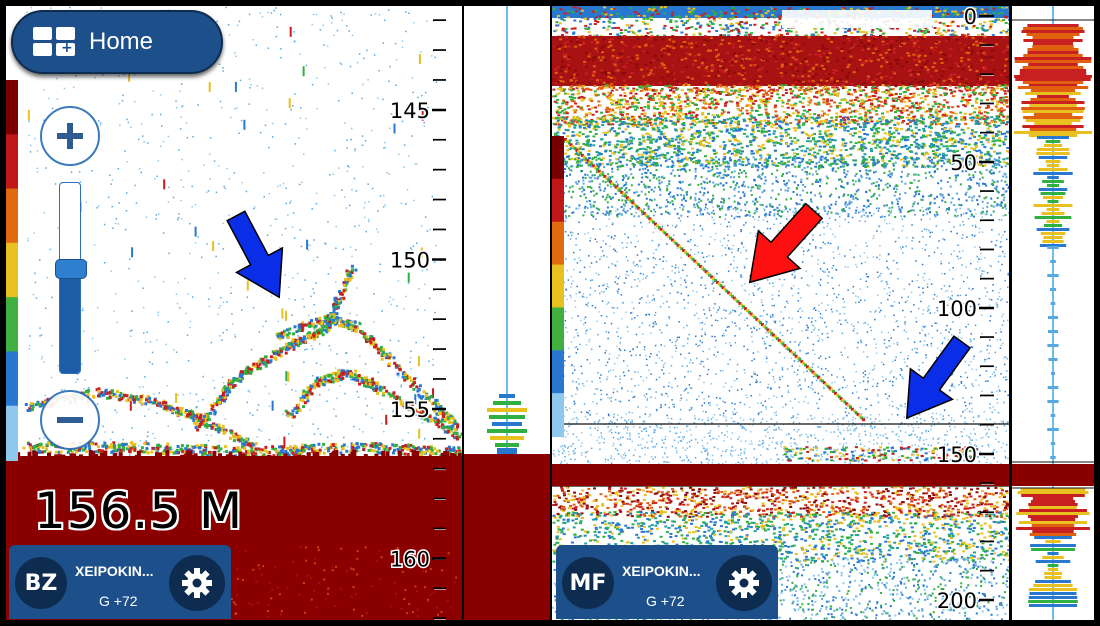 The width and height of the screenshot is (1100, 626). What do you see at coordinates (507, 424) in the screenshot?
I see `flasher-marks` at bounding box center [507, 424].